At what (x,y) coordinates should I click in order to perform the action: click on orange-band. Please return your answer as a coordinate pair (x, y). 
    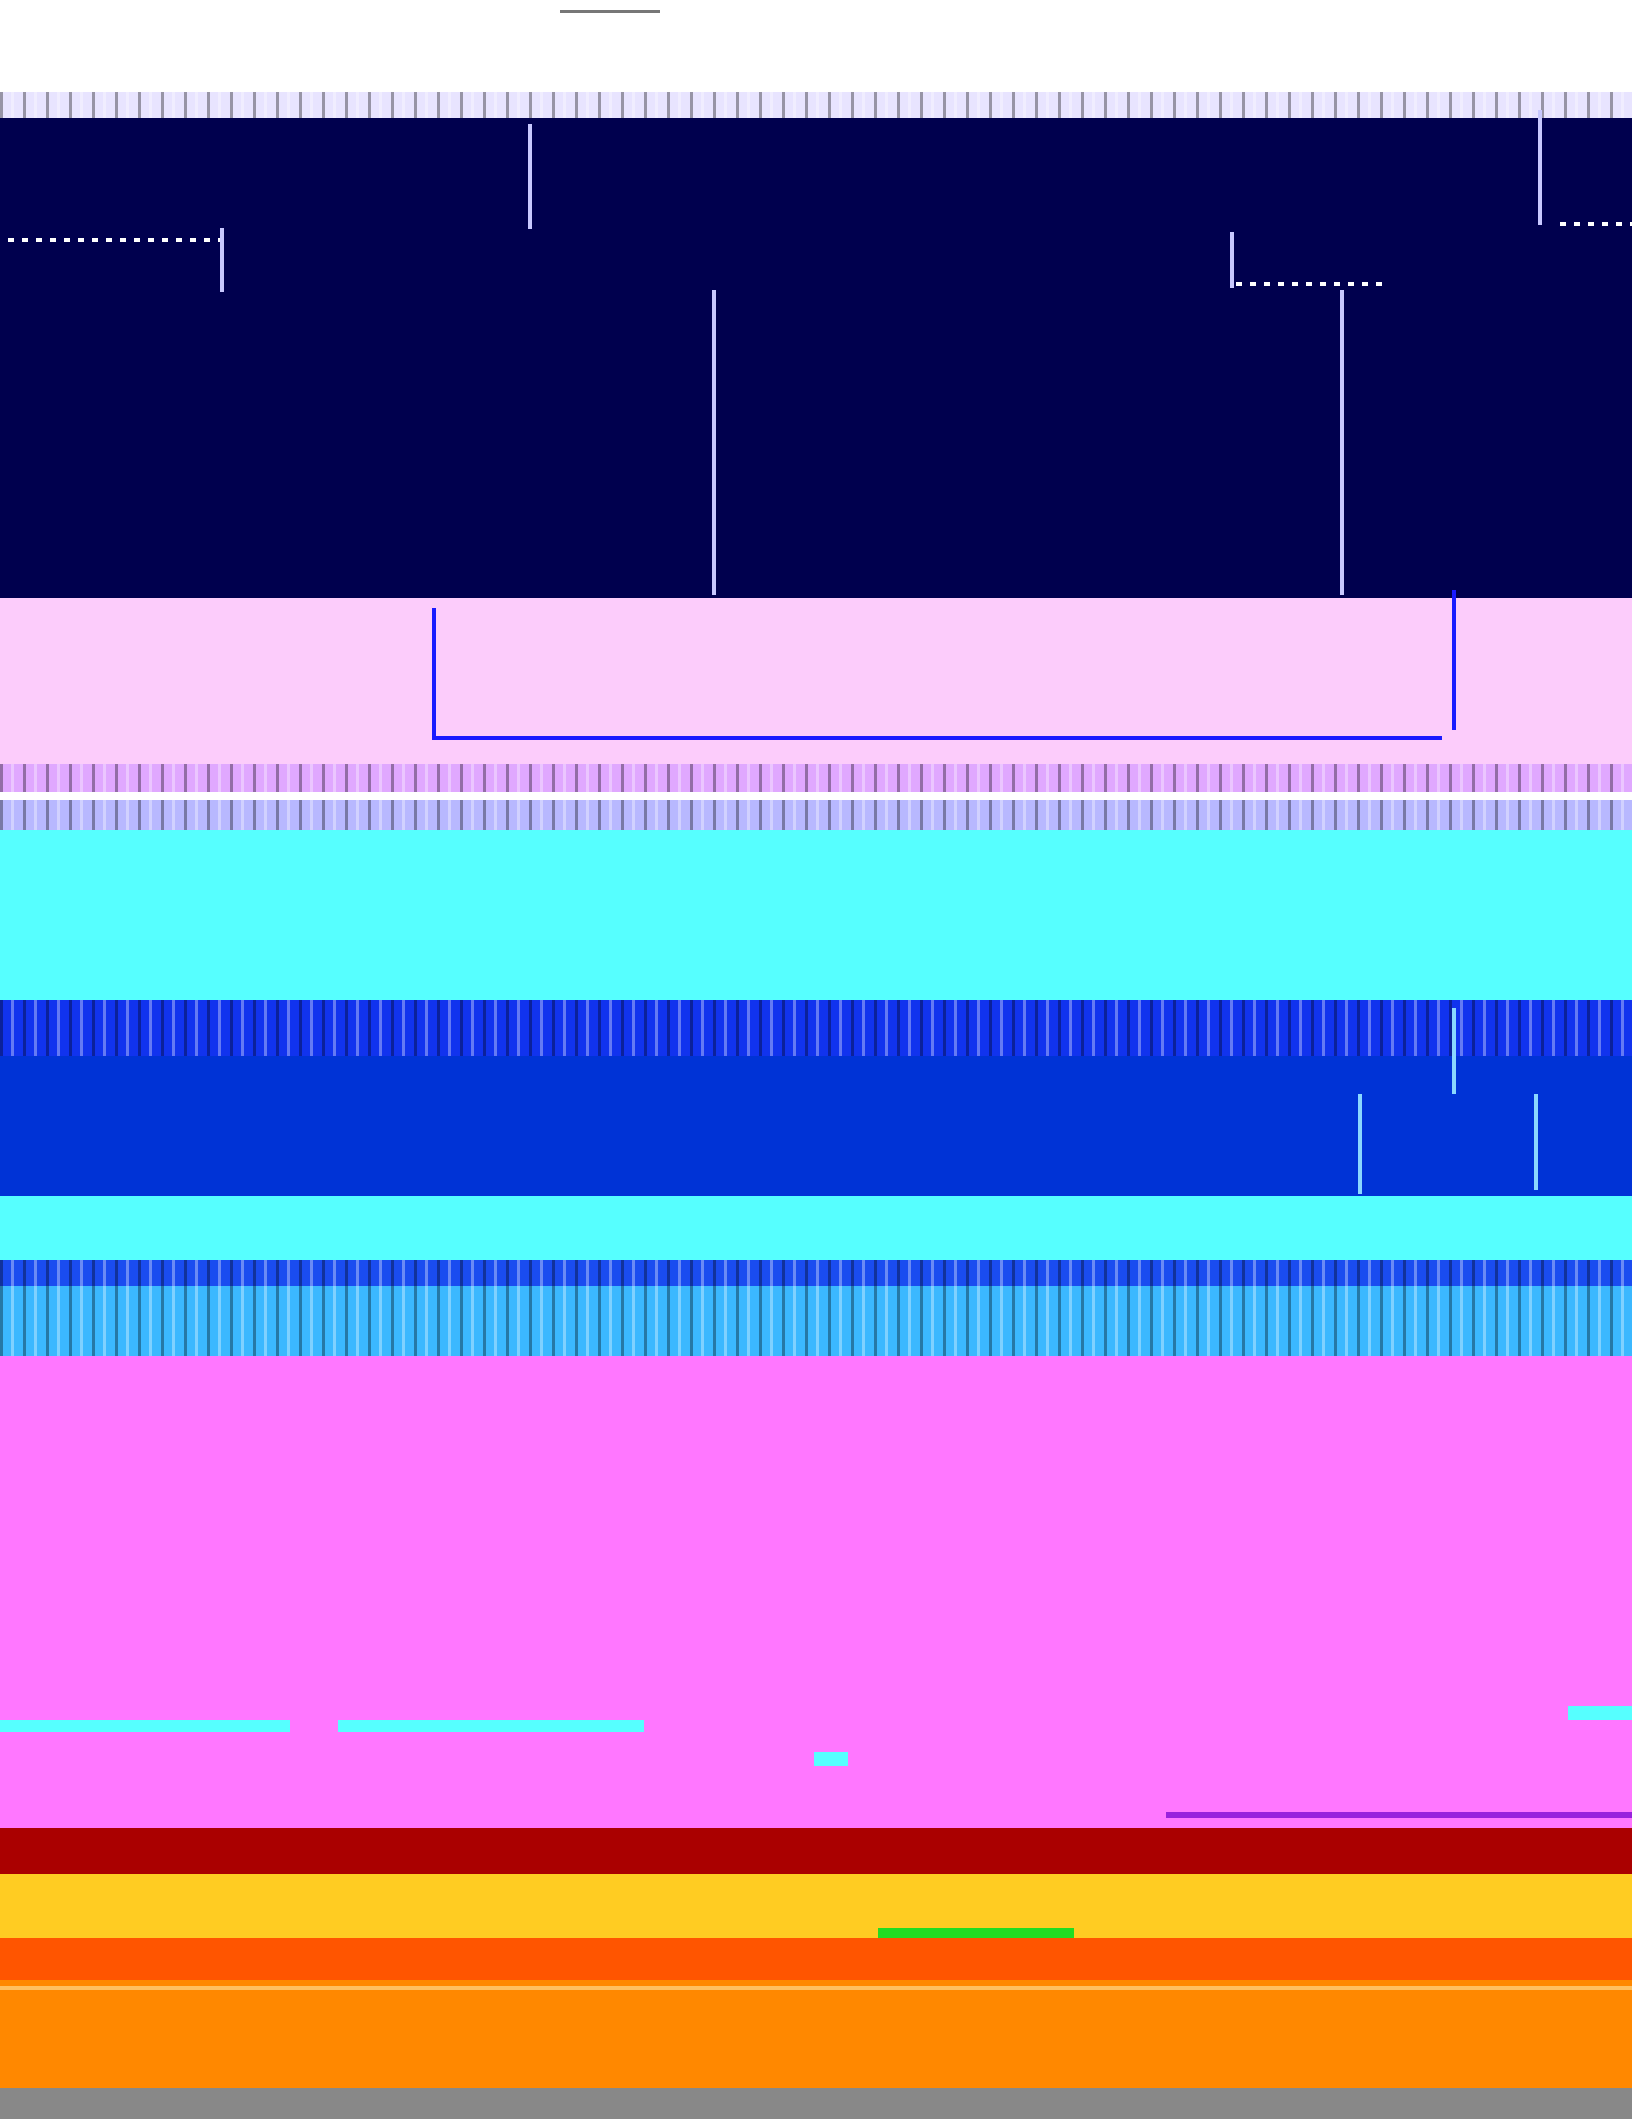
    Looking at the image, I should click on (816, 2034).